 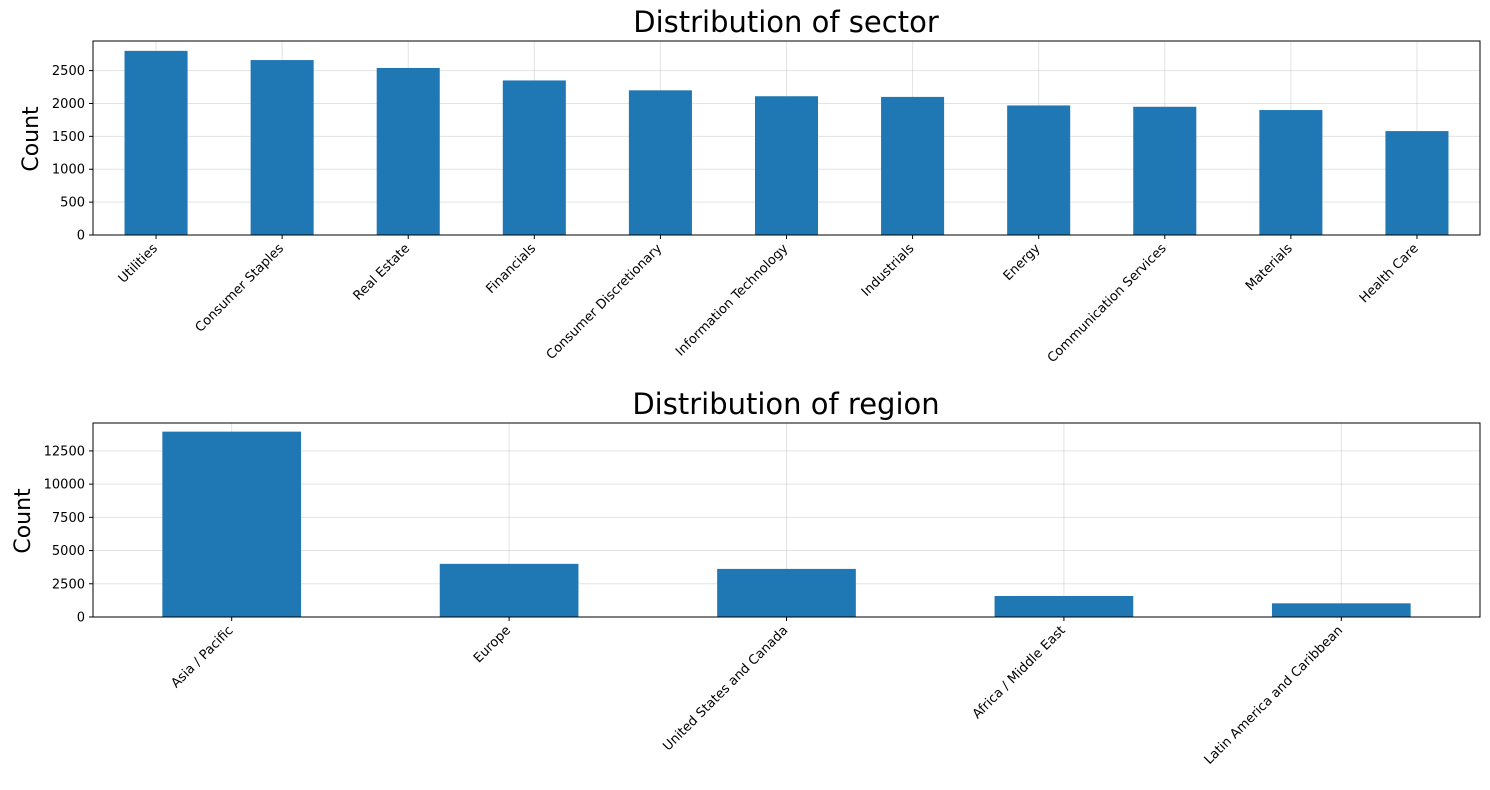 I want to click on y-tick-label: 7500, so click(x=68, y=518).